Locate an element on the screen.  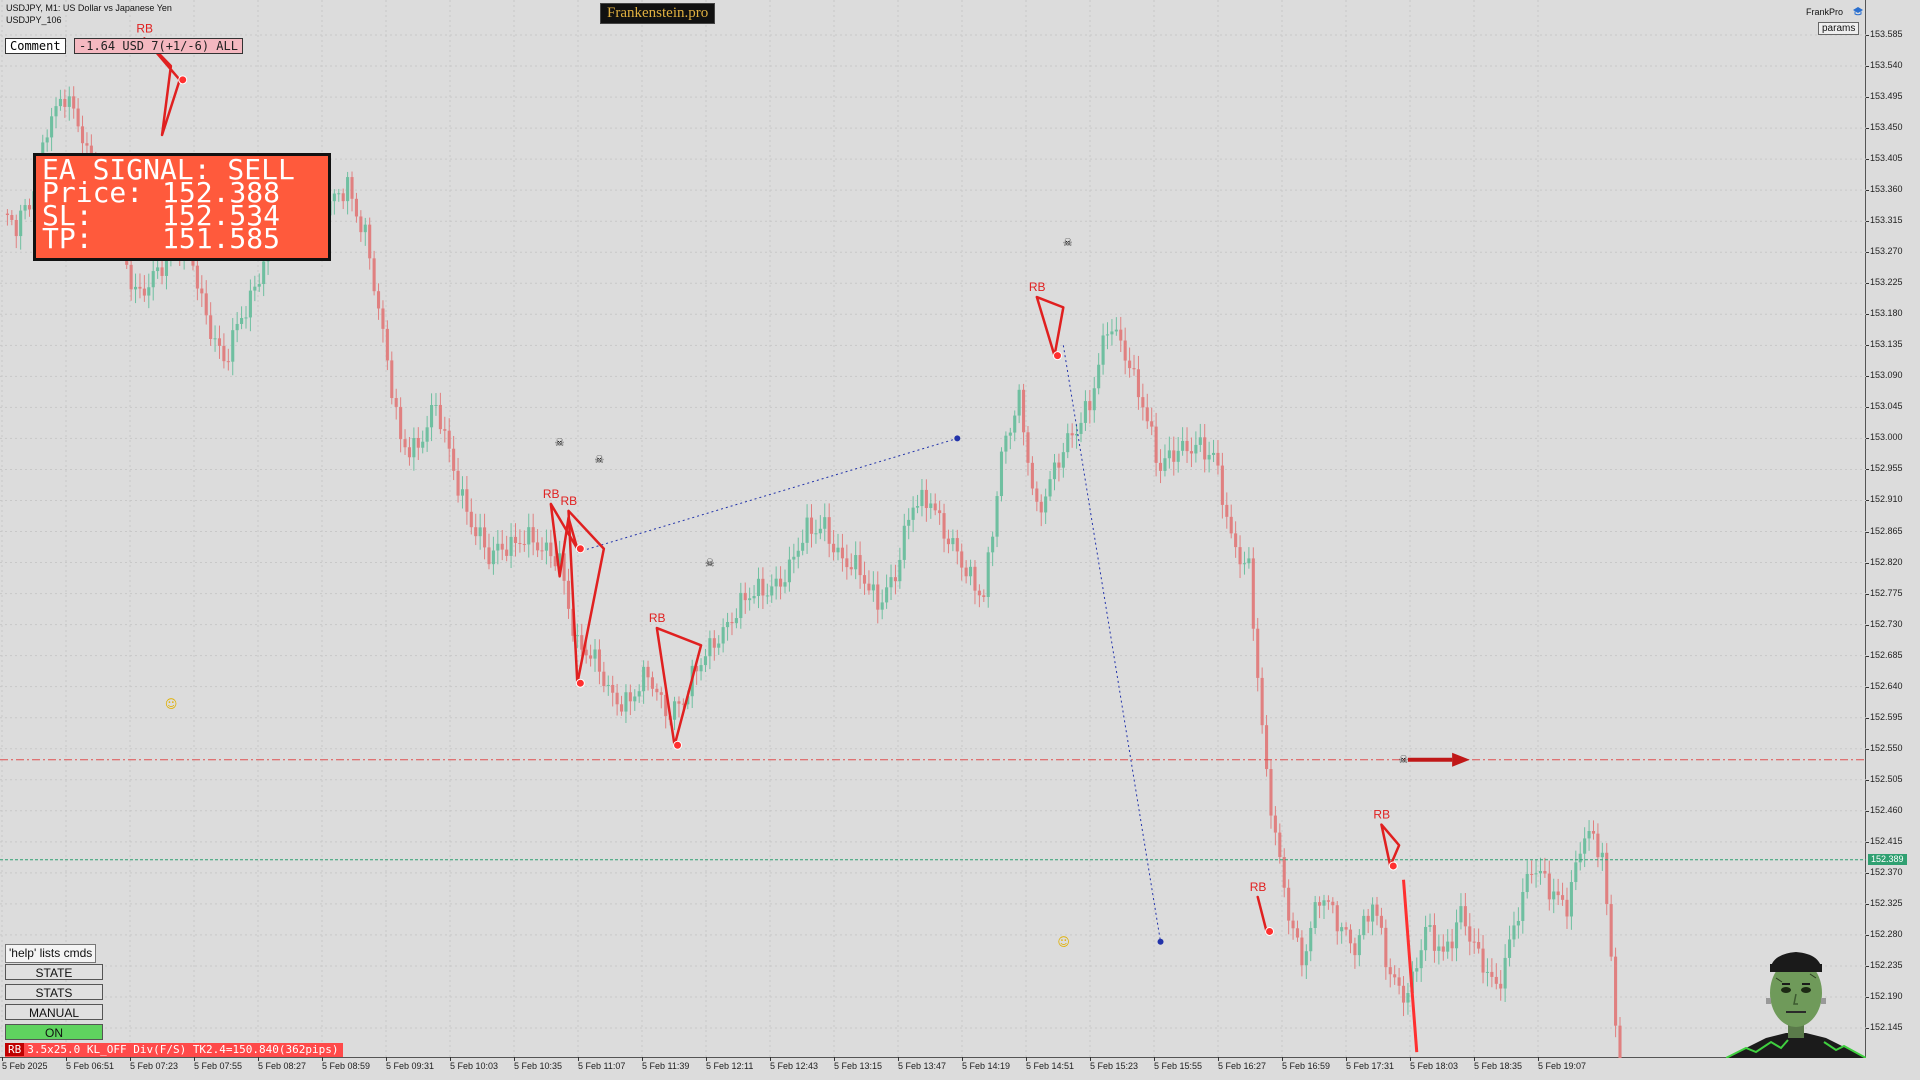
time-tick-label: 5 Feb 19:07 is located at coordinates (1562, 1064).